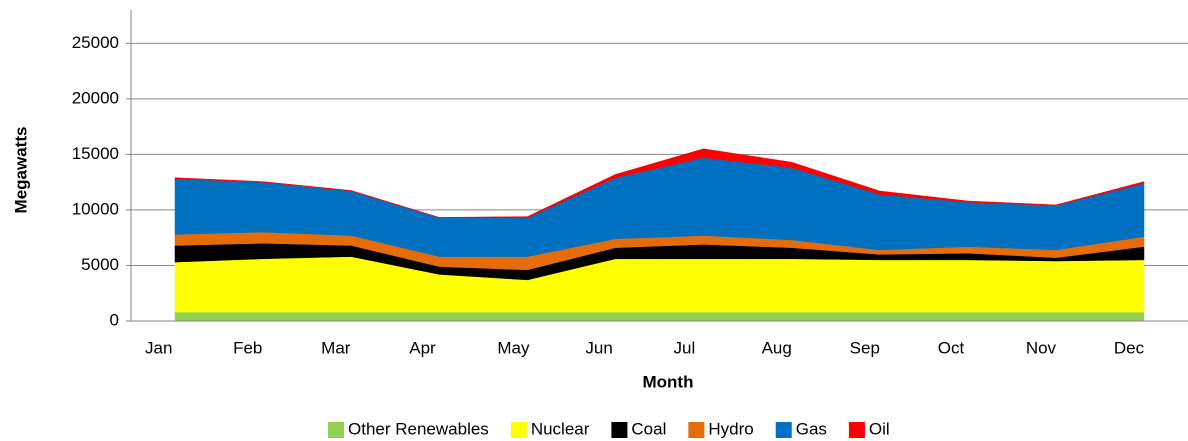 The width and height of the screenshot is (1188, 441). Describe the element at coordinates (951, 347) in the screenshot. I see `x-tick-label: Oct` at that location.